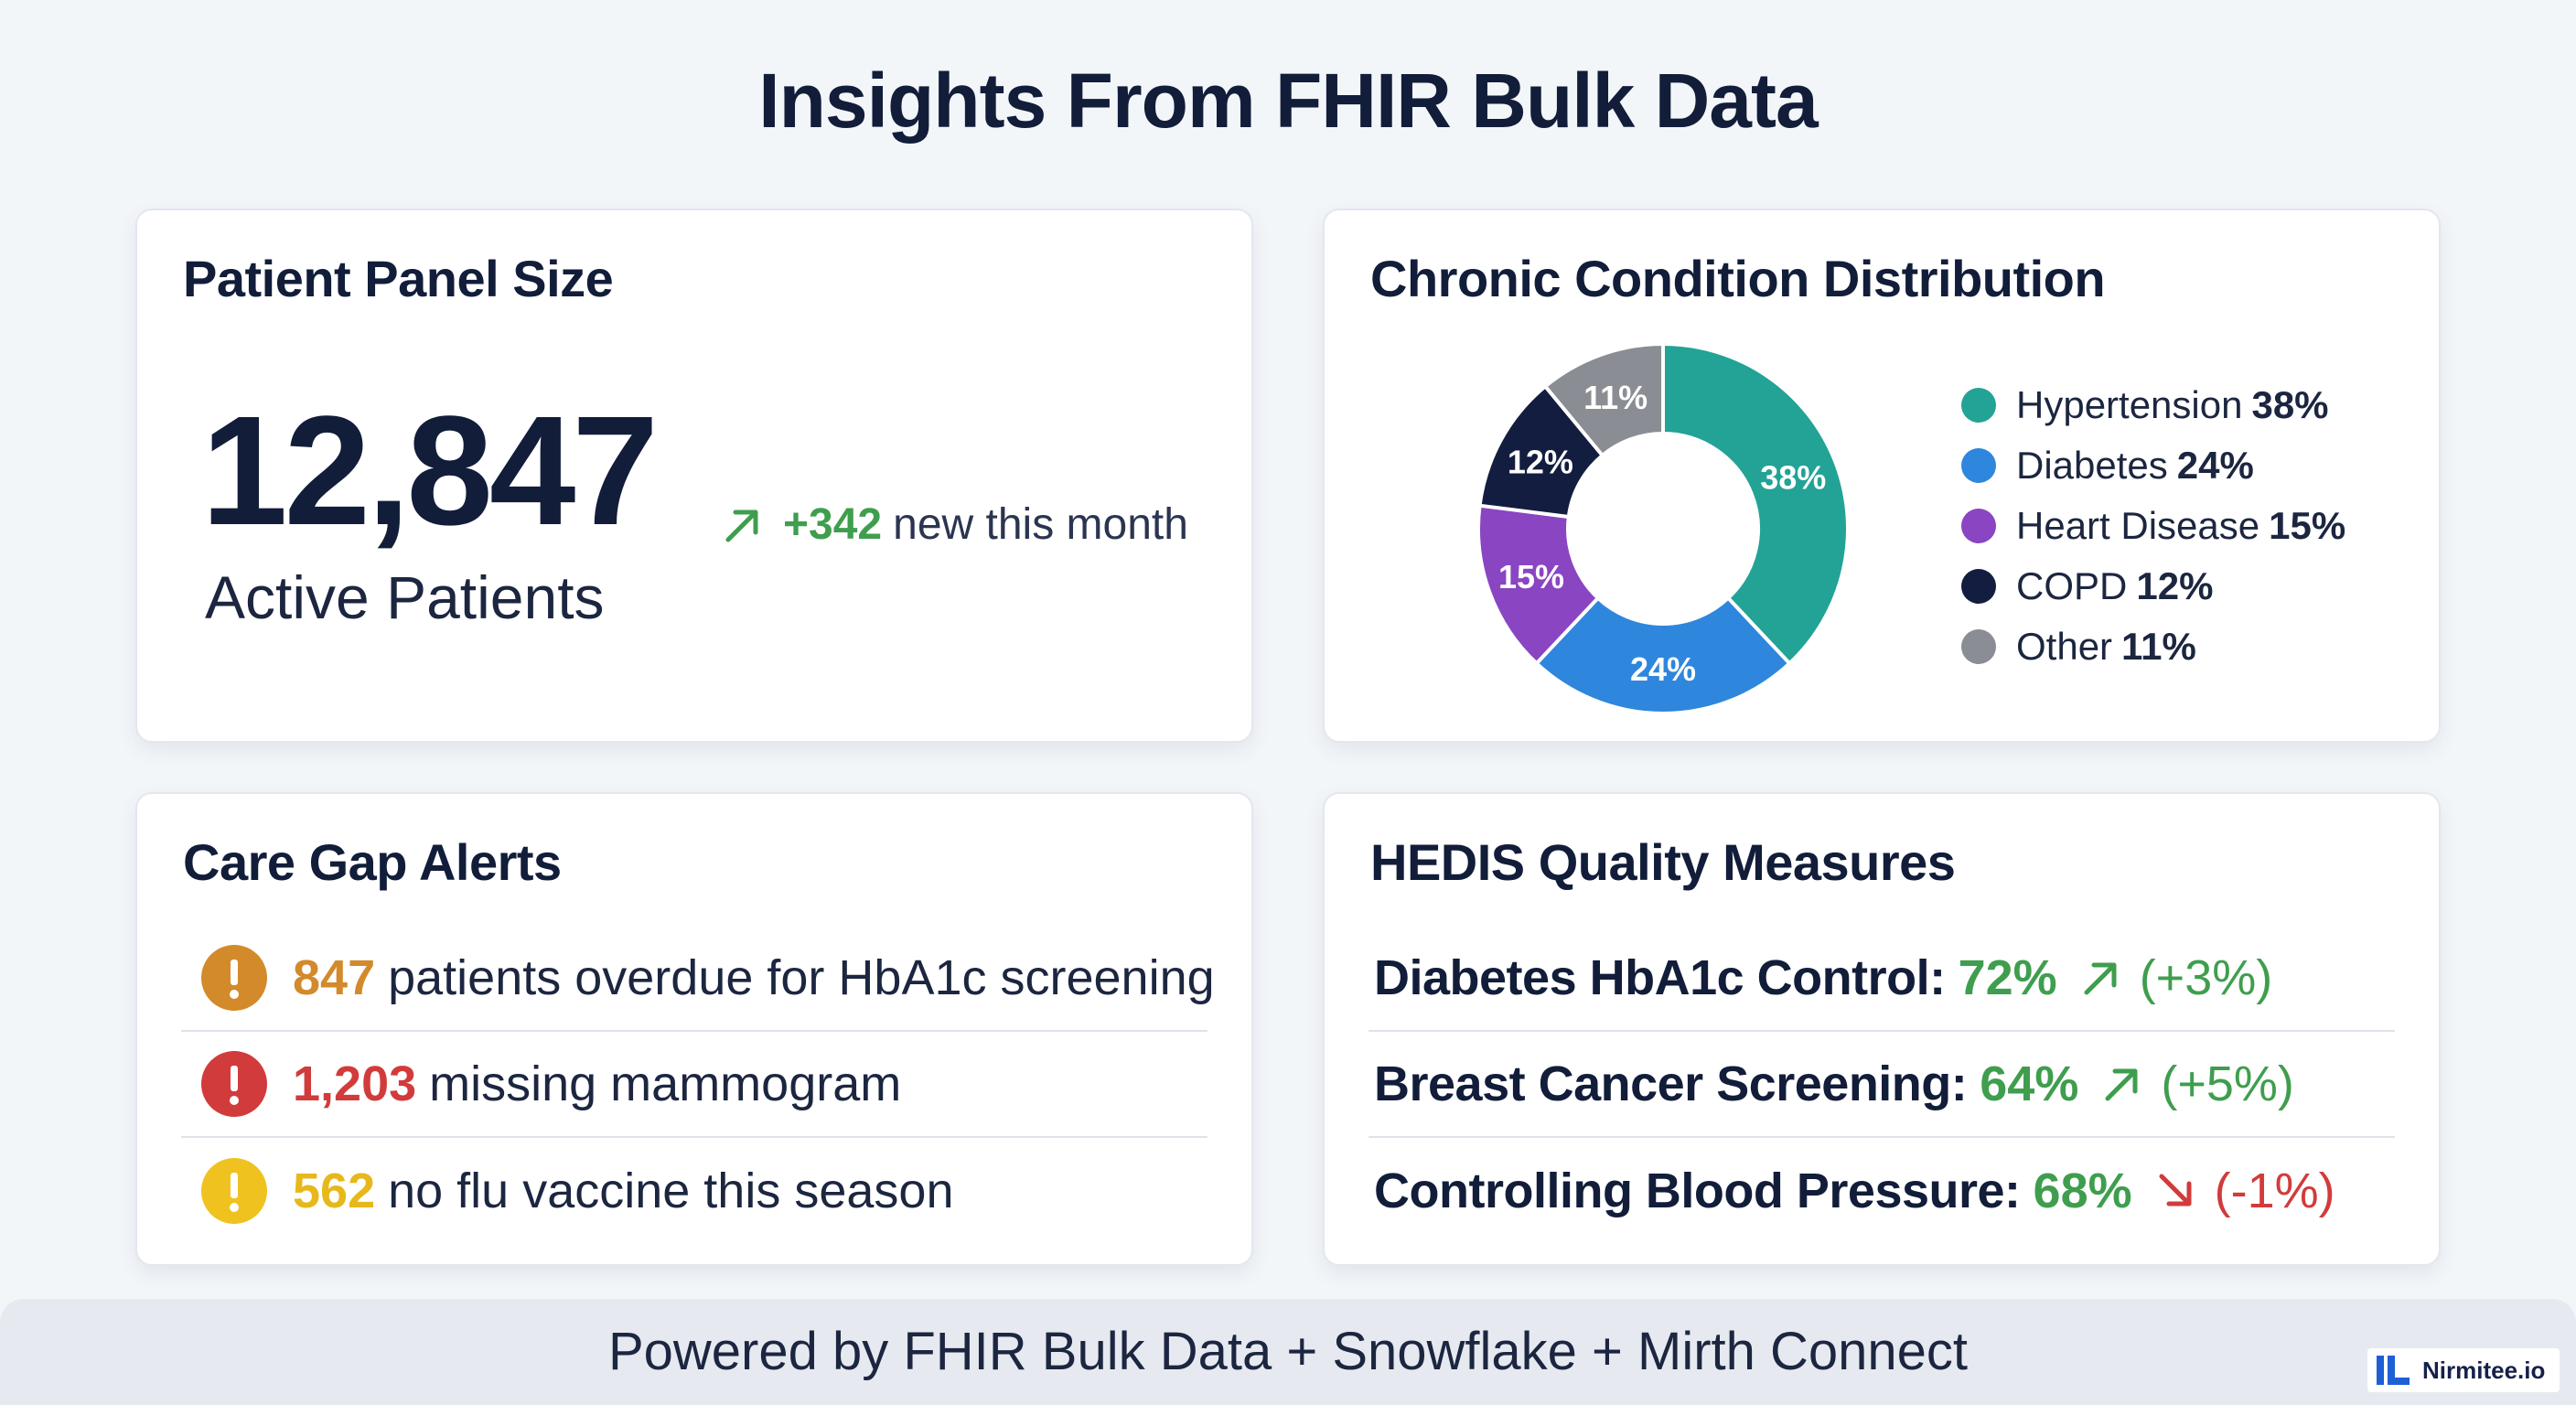 The width and height of the screenshot is (2576, 1405). Describe the element at coordinates (2092, 465) in the screenshot. I see `legend-label: Diabetes` at that location.